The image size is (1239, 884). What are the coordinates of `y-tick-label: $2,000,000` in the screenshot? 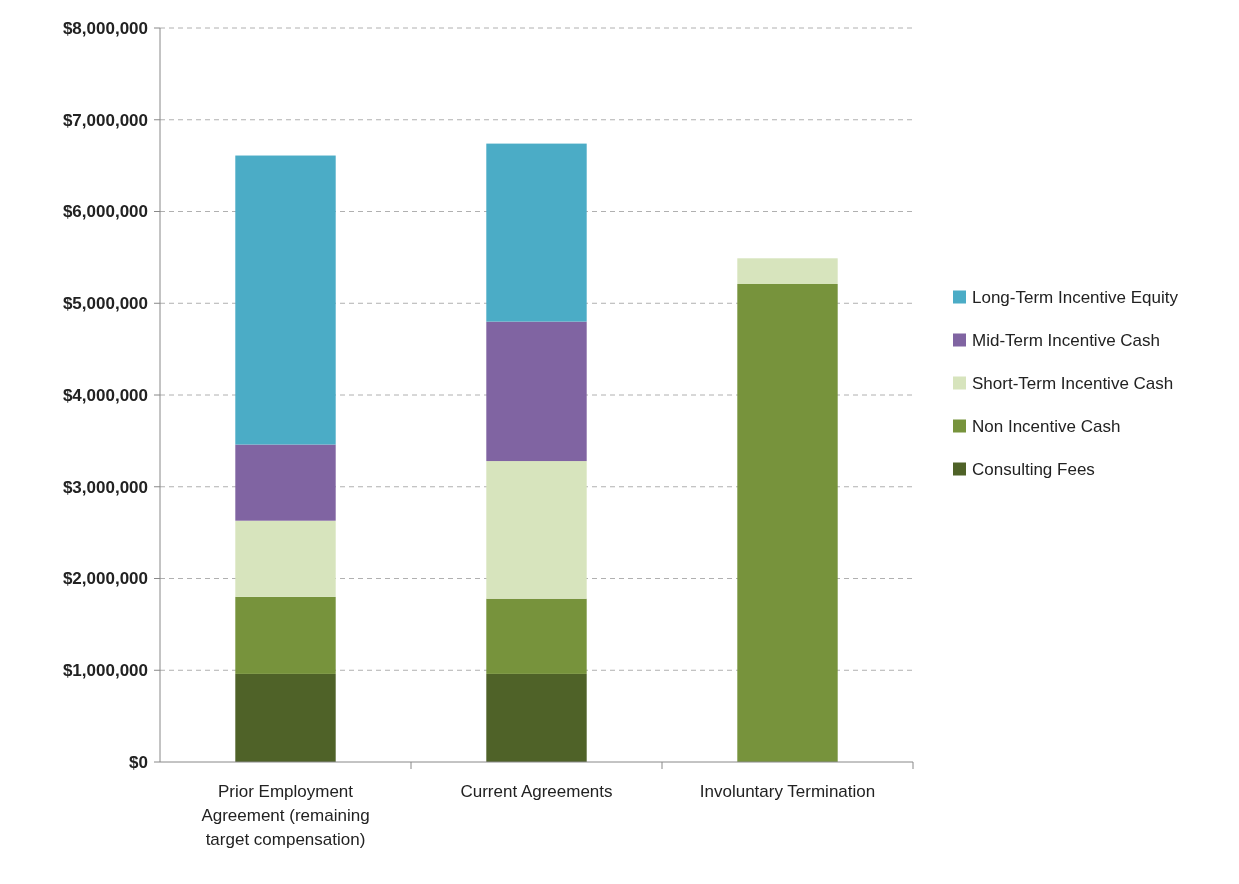 It's located at (105, 579).